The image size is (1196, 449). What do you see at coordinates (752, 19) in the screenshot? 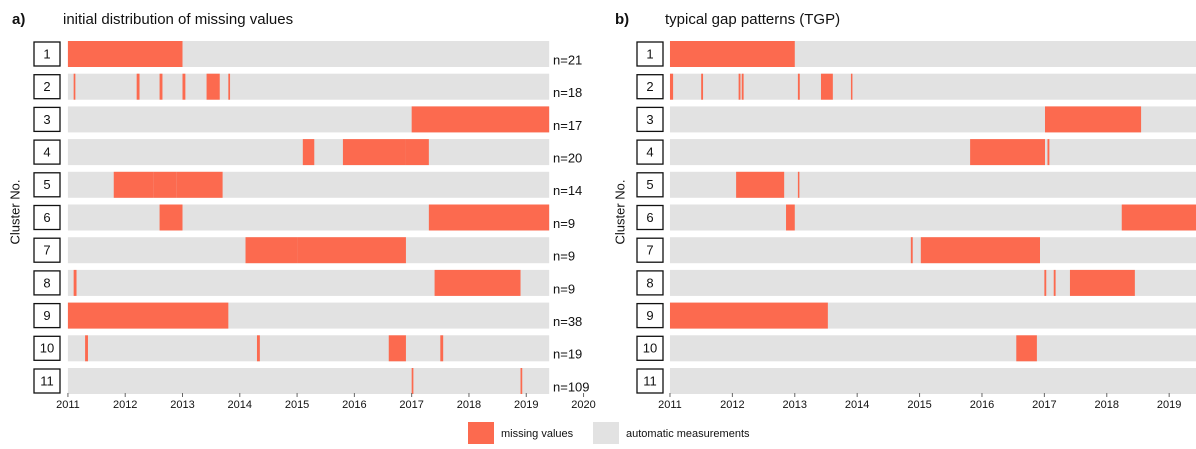
I see `panel-title: typical gap patterns (TGP)` at bounding box center [752, 19].